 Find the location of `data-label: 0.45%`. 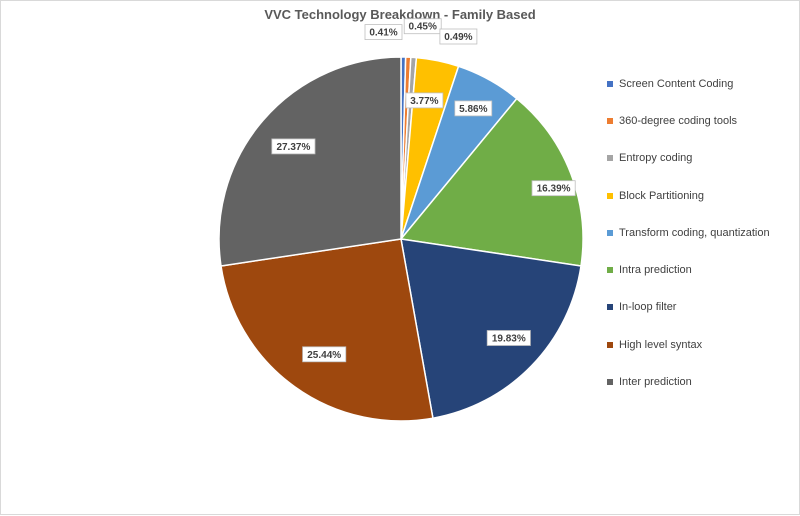

data-label: 0.45% is located at coordinates (423, 27).